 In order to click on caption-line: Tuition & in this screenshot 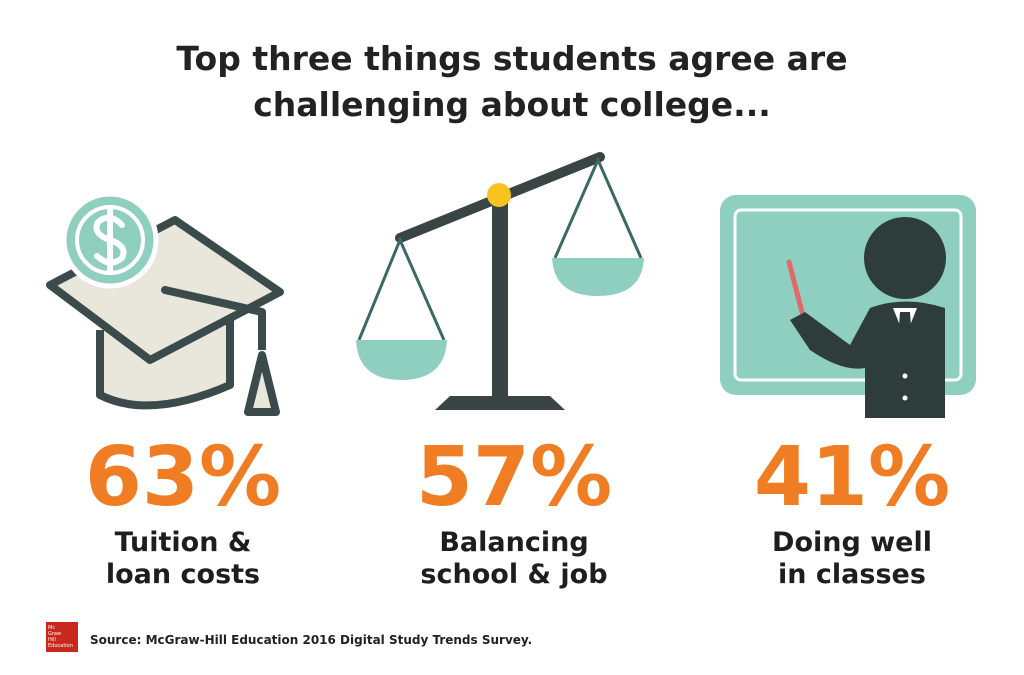, I will do `click(183, 542)`.